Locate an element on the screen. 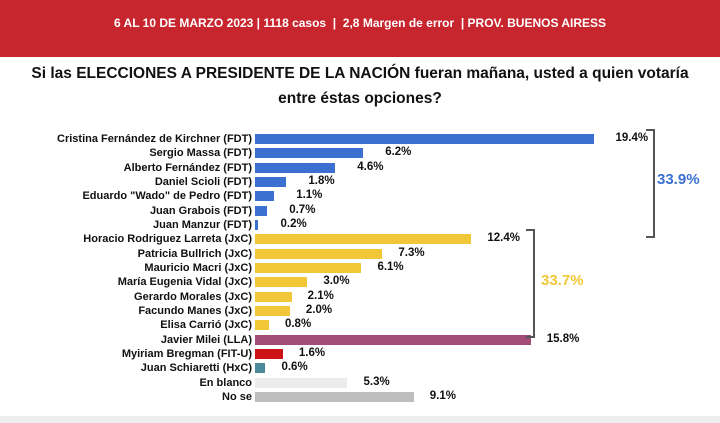 This screenshot has height=423, width=720. category-label: Myiriam Bregman (FIT-U) is located at coordinates (186, 353).